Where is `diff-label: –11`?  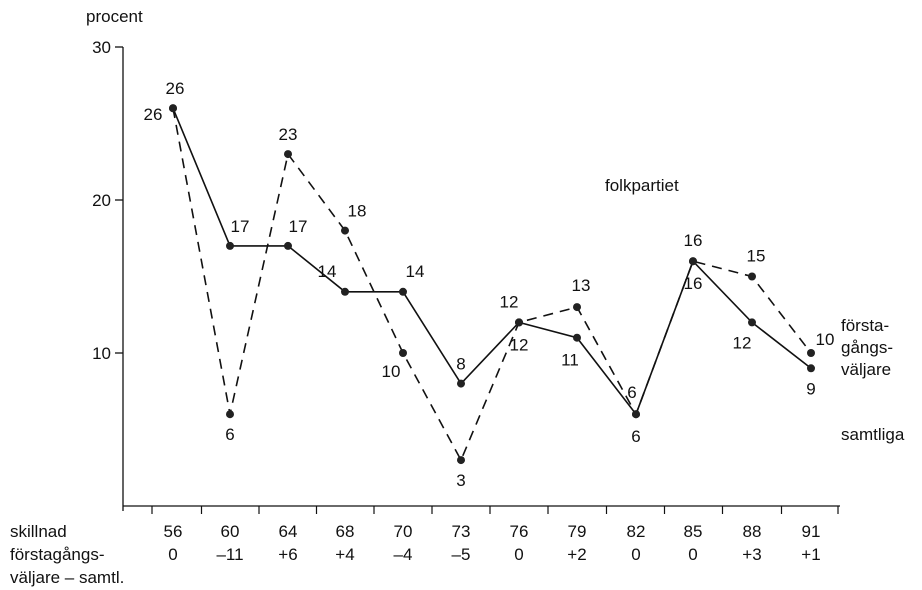 diff-label: –11 is located at coordinates (229, 554).